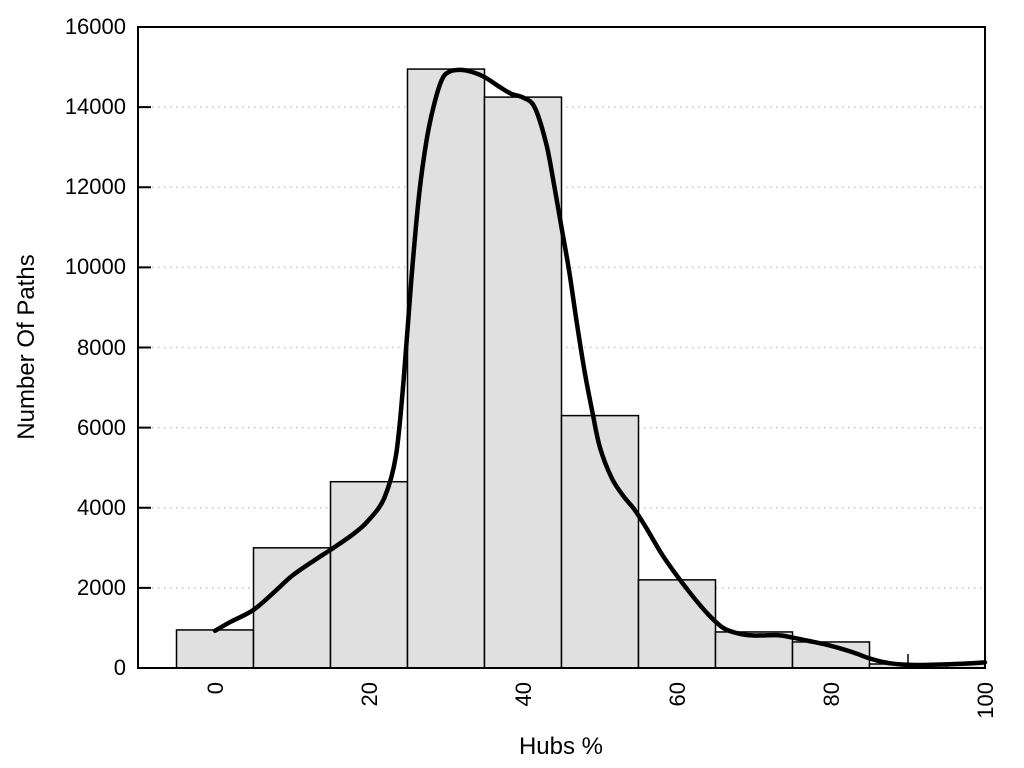 The height and width of the screenshot is (768, 1024). I want to click on y-tick-label: 4000, so click(101, 507).